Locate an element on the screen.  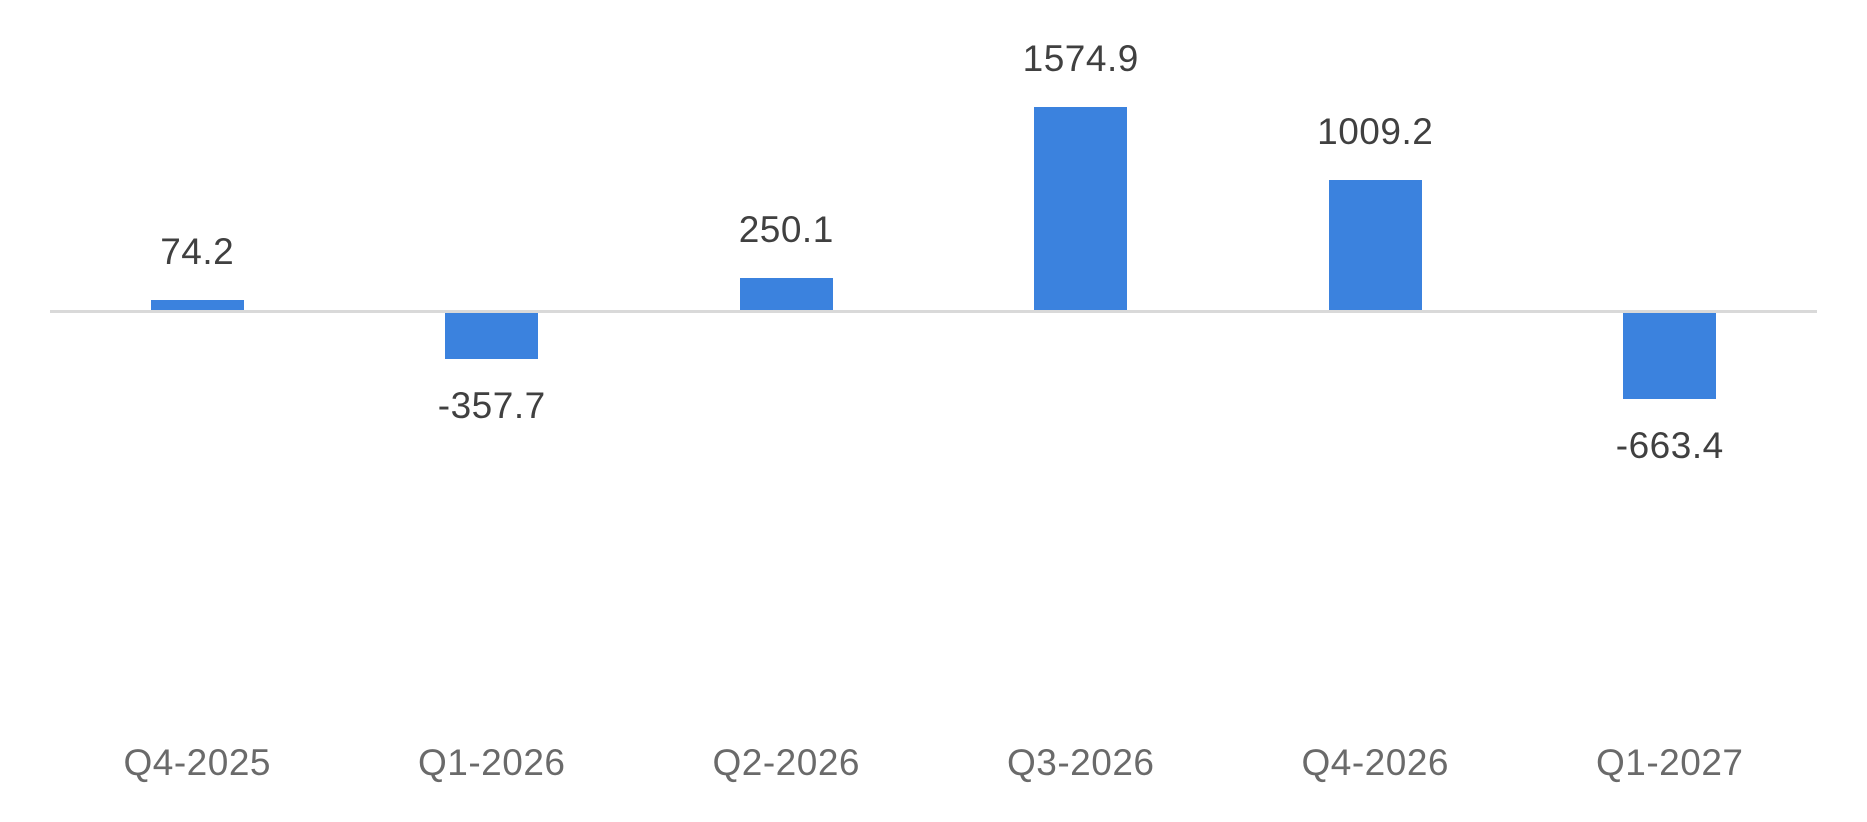
bar-Q3-2026 is located at coordinates (1081, 208).